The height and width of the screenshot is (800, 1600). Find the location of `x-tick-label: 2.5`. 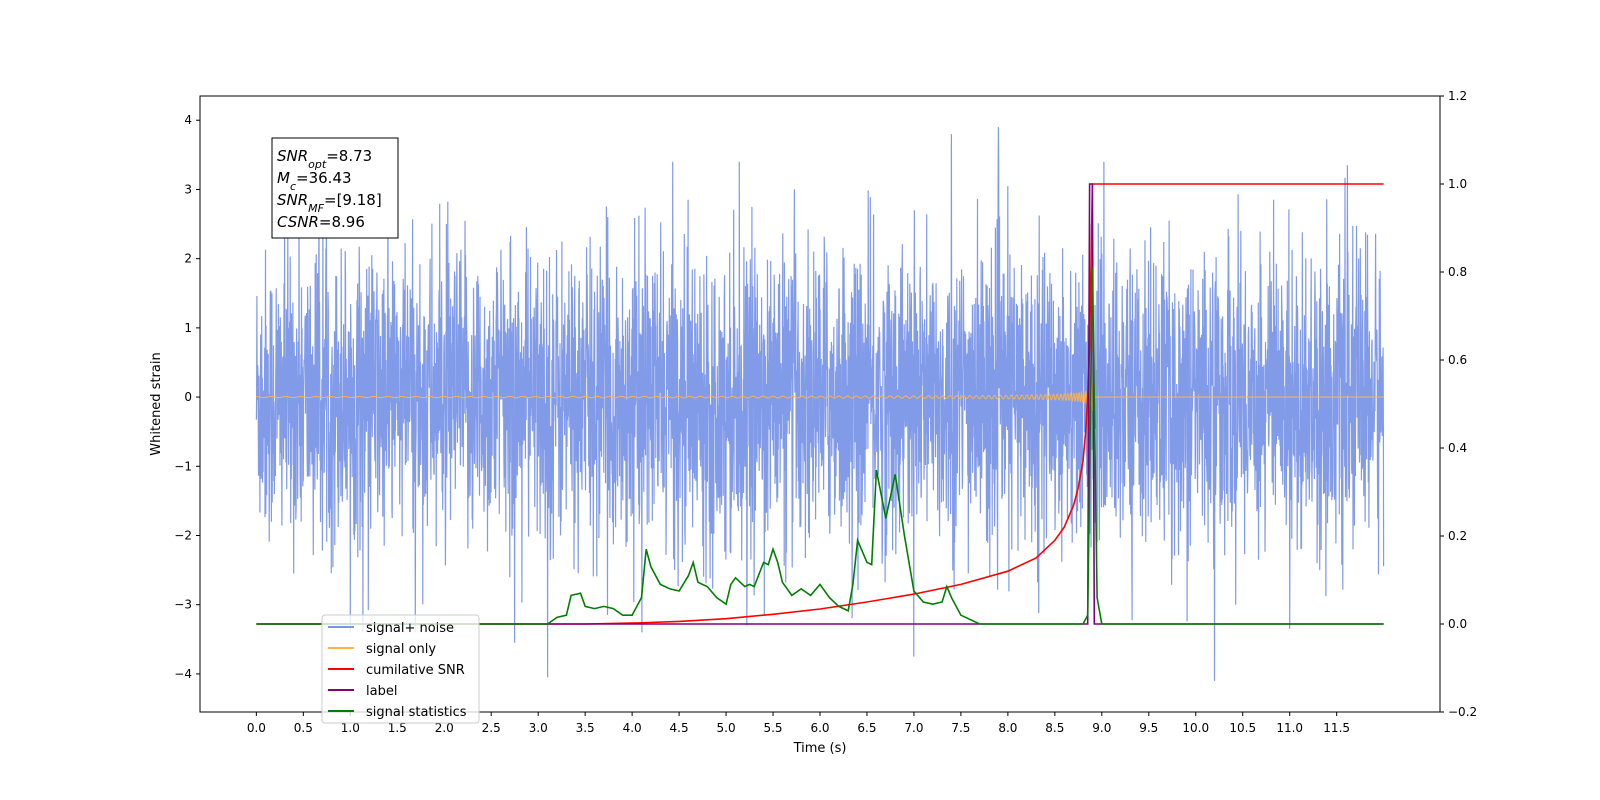

x-tick-label: 2.5 is located at coordinates (491, 728).